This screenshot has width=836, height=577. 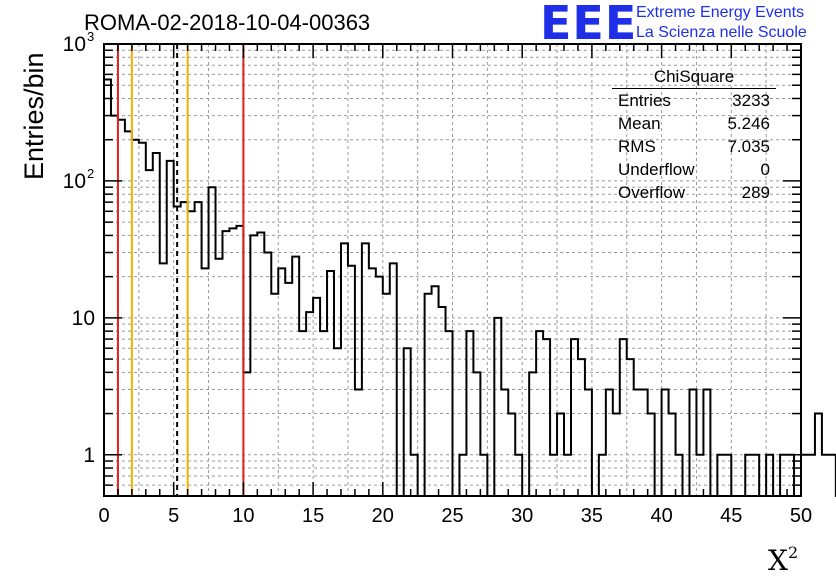 I want to click on x-tick-label: 35, so click(x=592, y=516).